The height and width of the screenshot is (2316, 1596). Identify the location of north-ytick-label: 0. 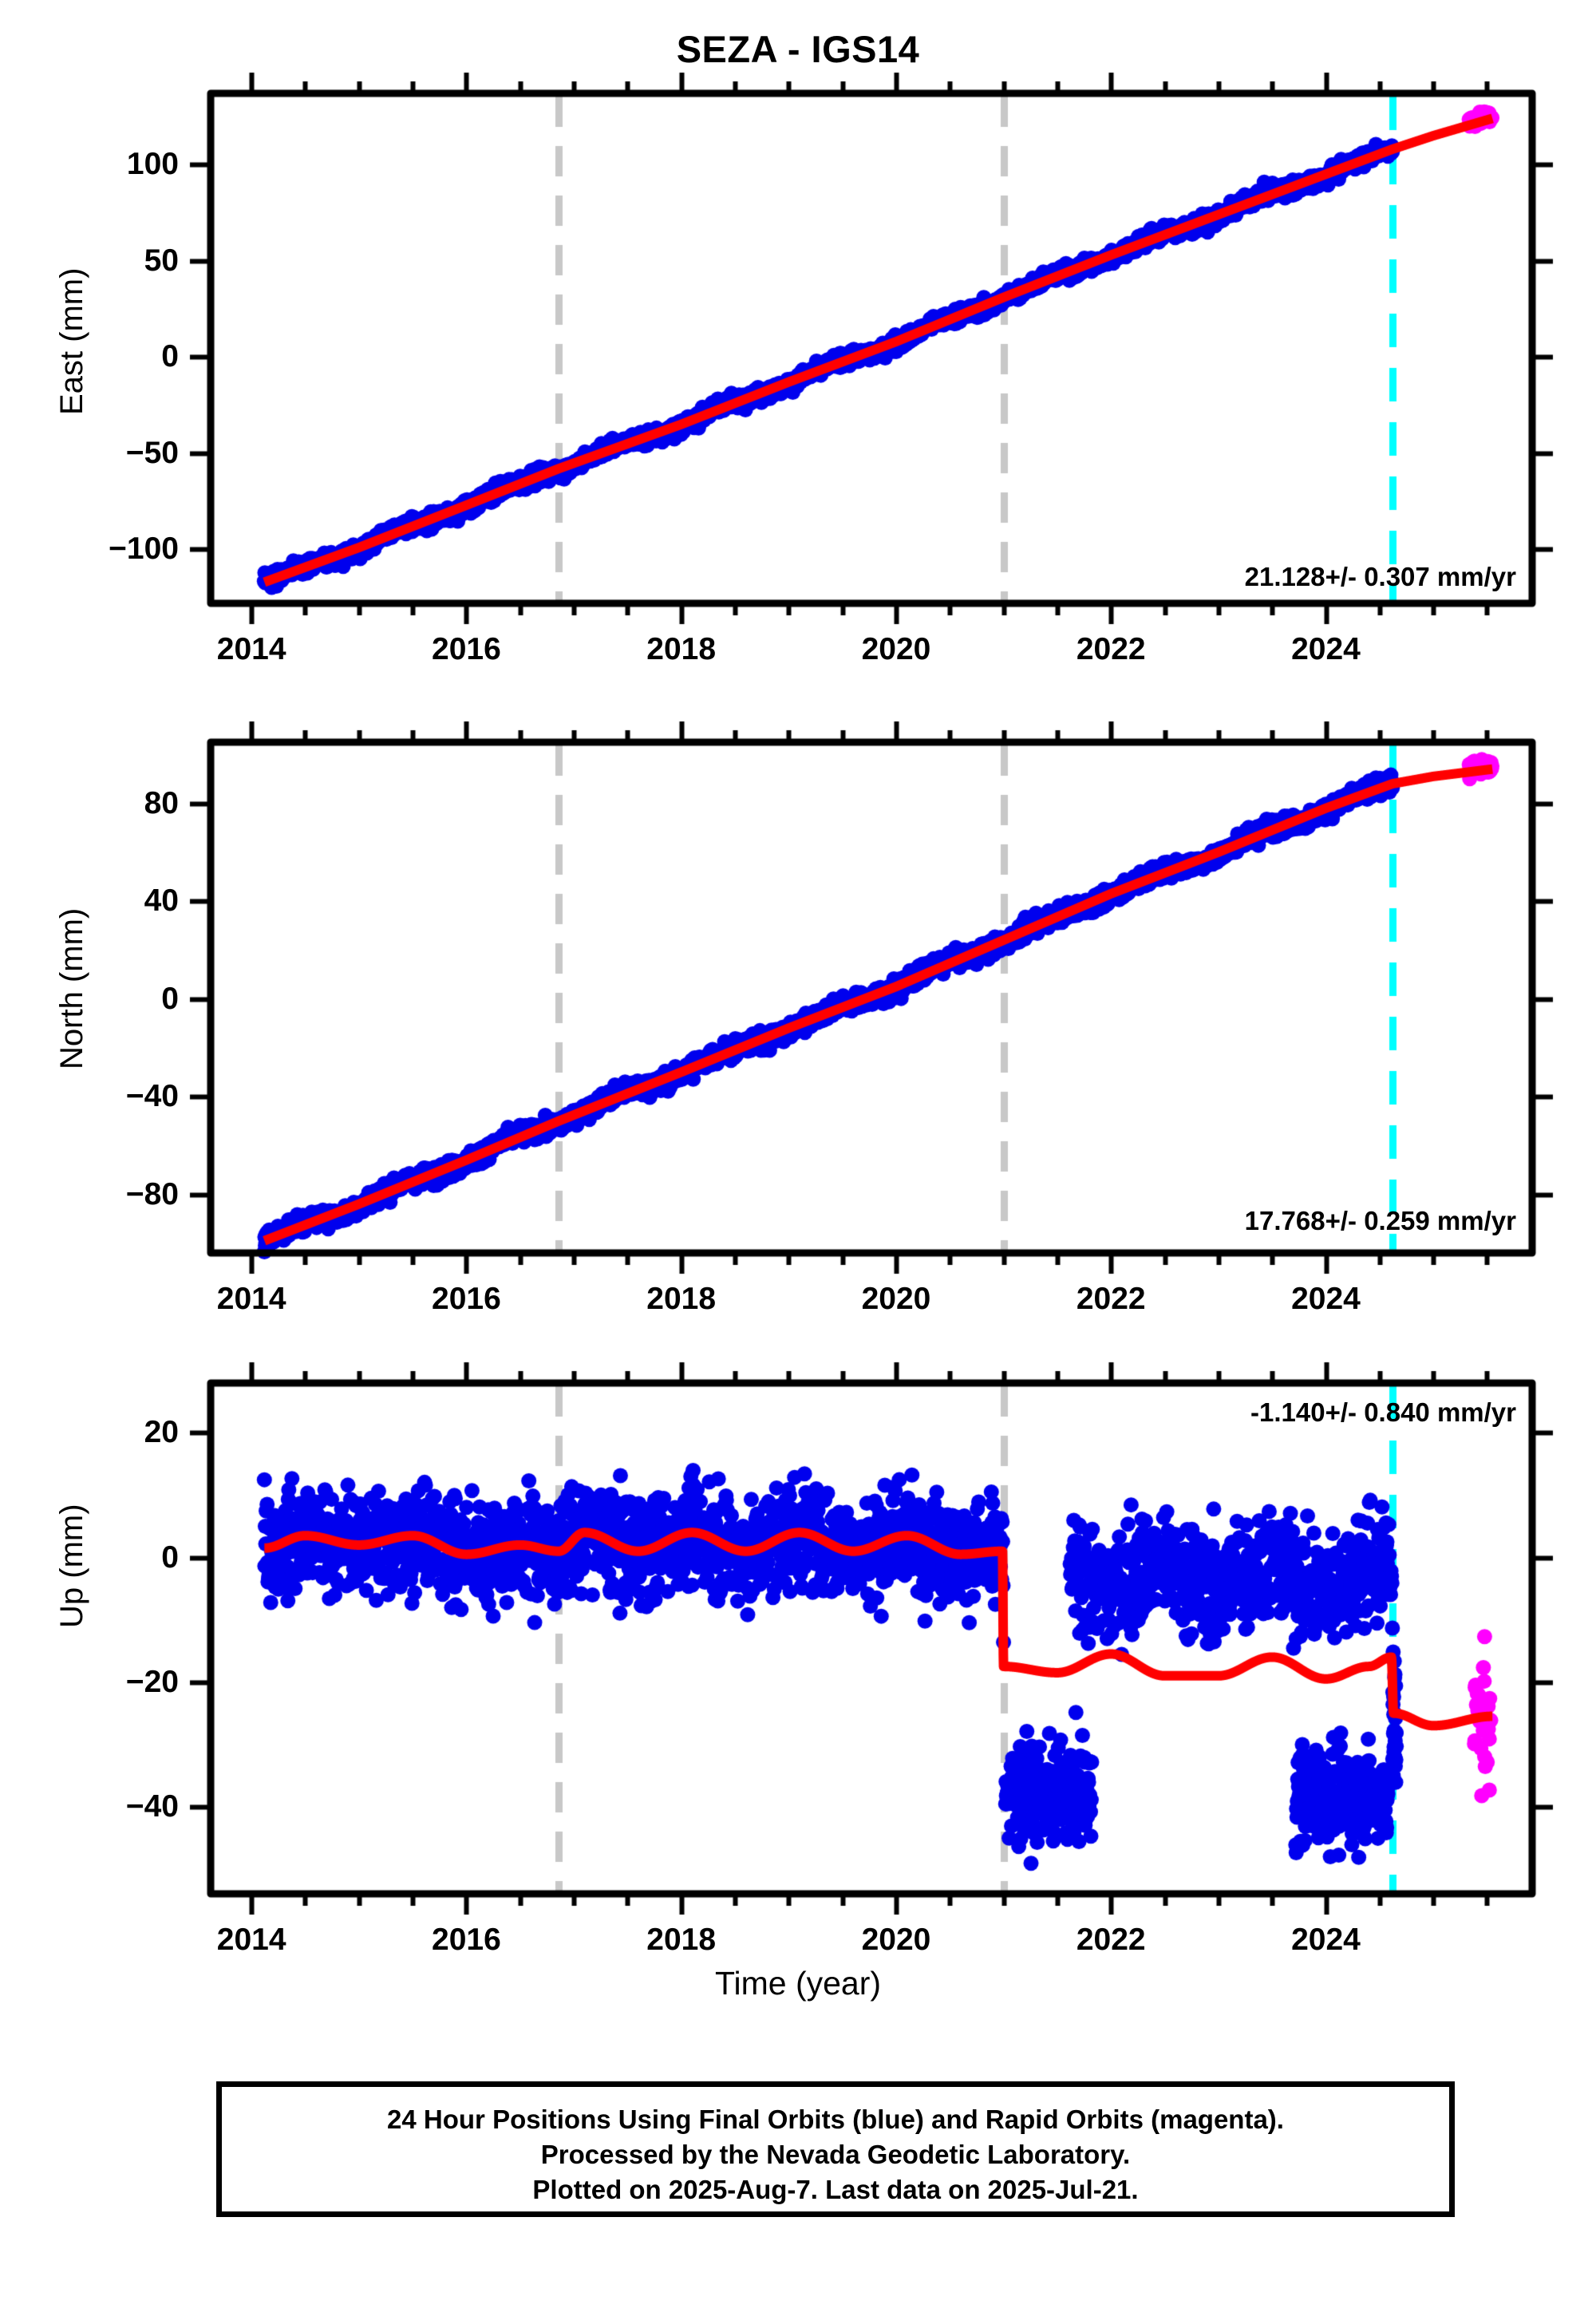
(170, 998).